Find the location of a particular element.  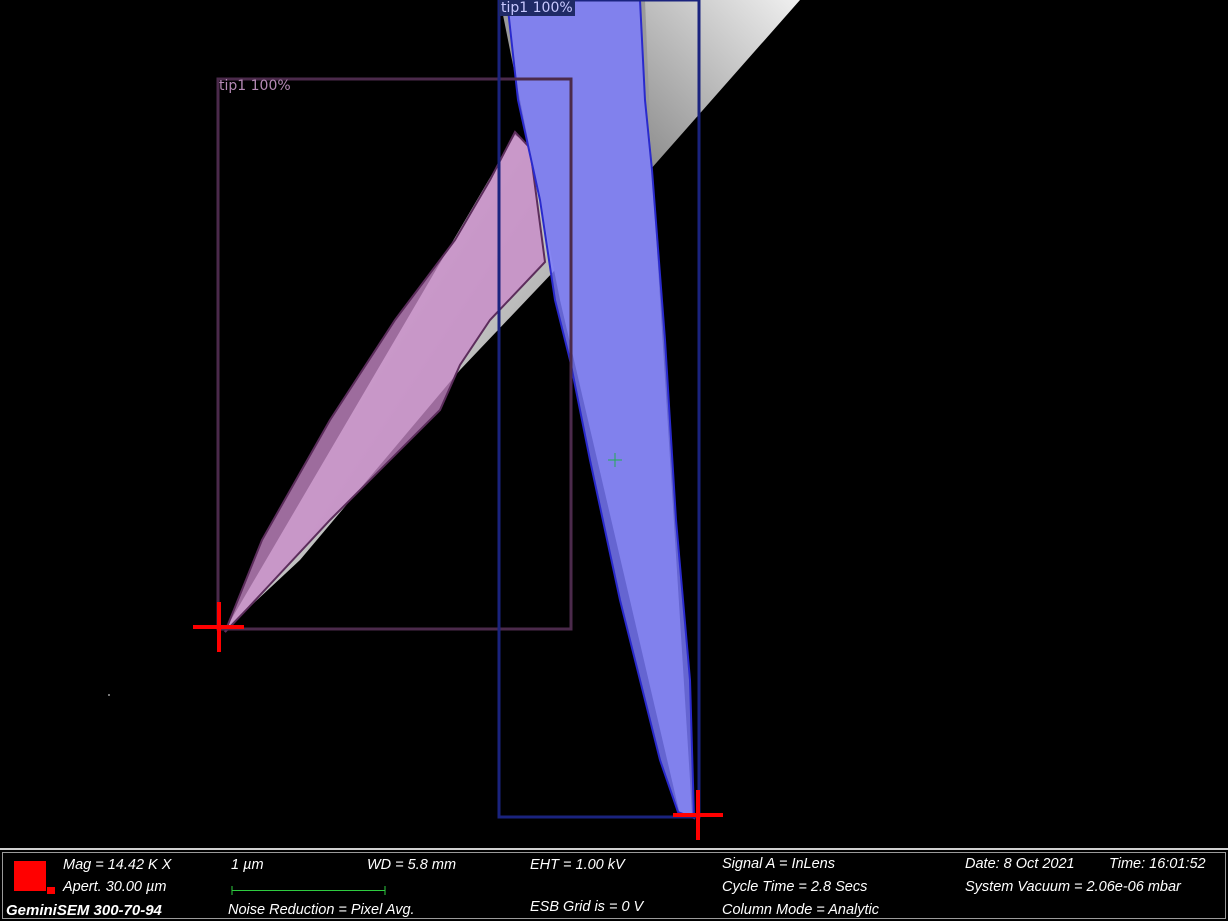

scale-bar is located at coordinates (308, 890).